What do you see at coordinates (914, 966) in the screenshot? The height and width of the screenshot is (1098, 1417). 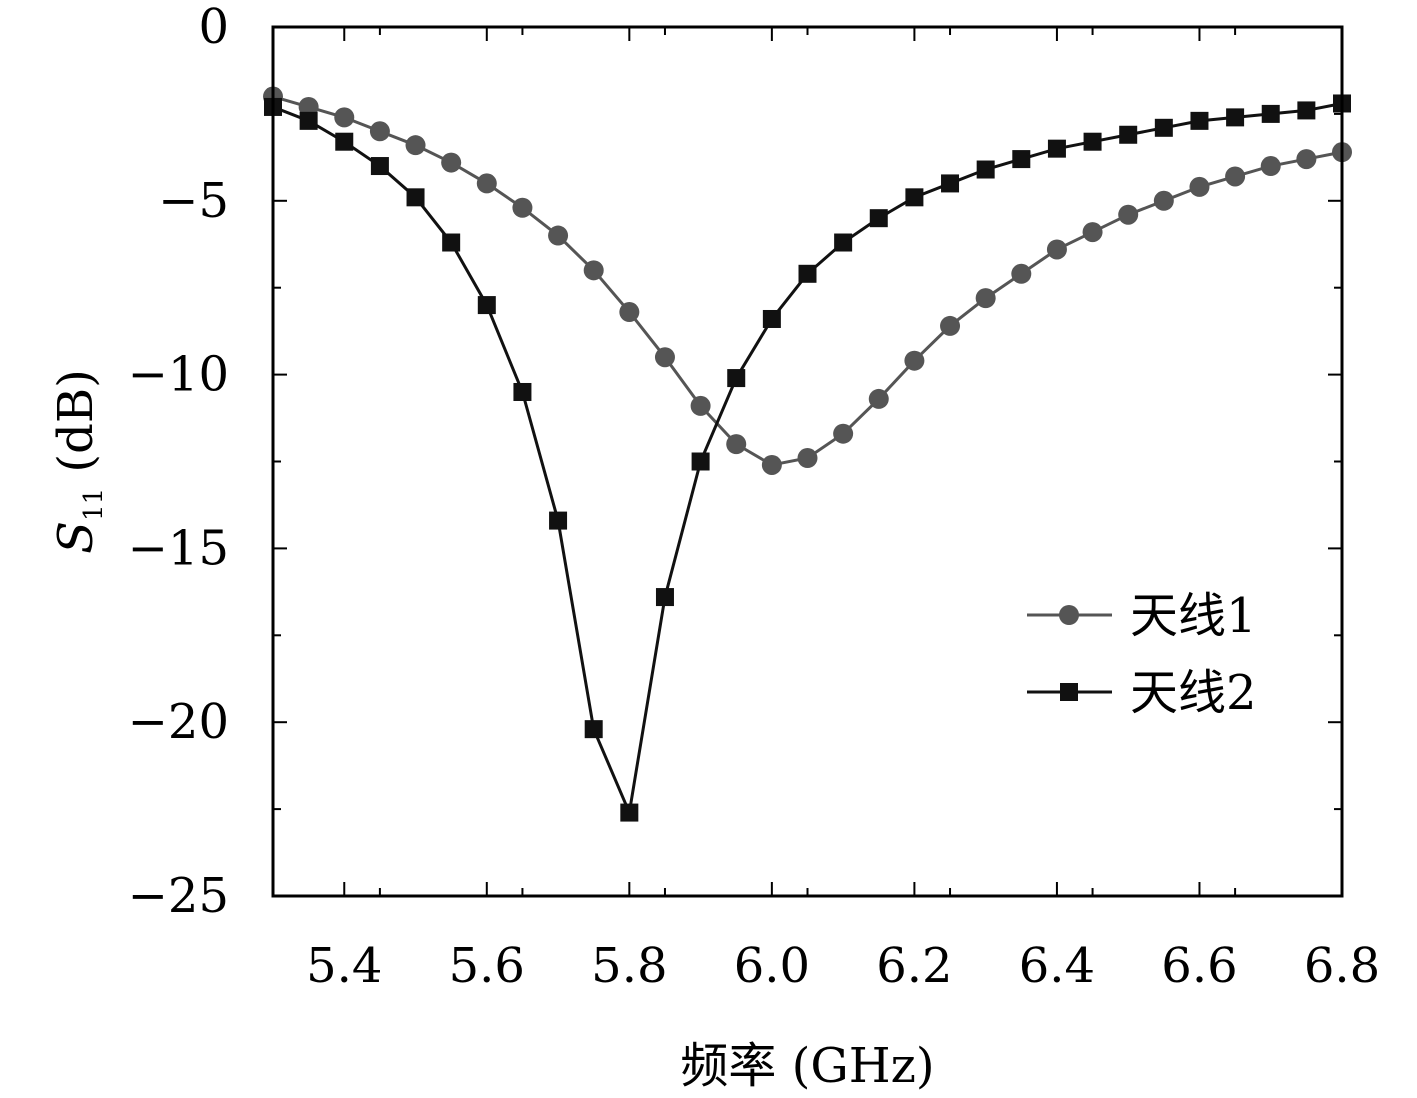 I see `x-tick-label: 6.2` at bounding box center [914, 966].